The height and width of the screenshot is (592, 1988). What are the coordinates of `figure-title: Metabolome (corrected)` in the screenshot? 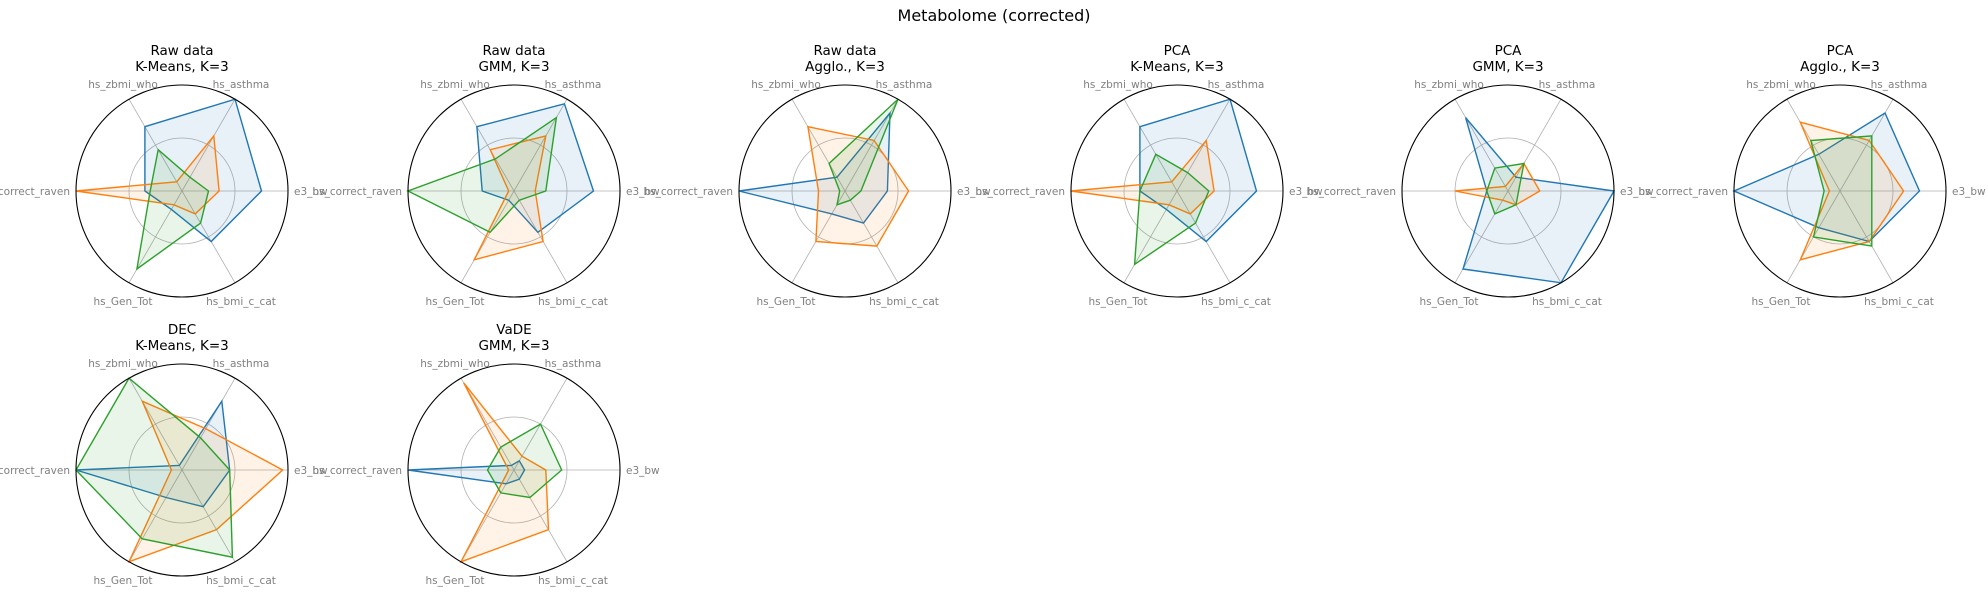 It's located at (994, 15).